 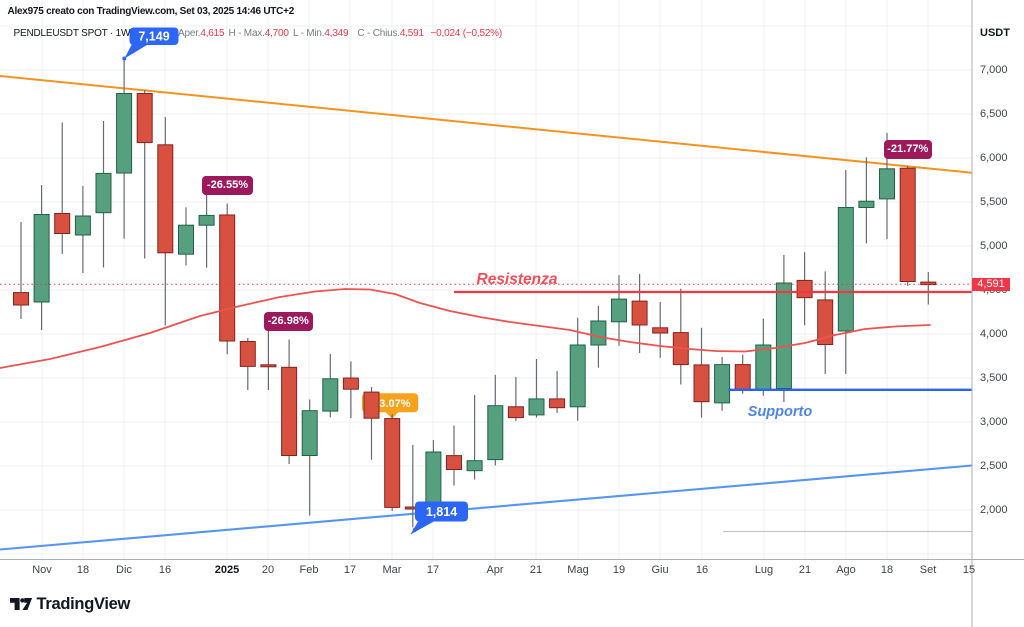 I want to click on svg-text: 7,149, so click(x=153, y=37).